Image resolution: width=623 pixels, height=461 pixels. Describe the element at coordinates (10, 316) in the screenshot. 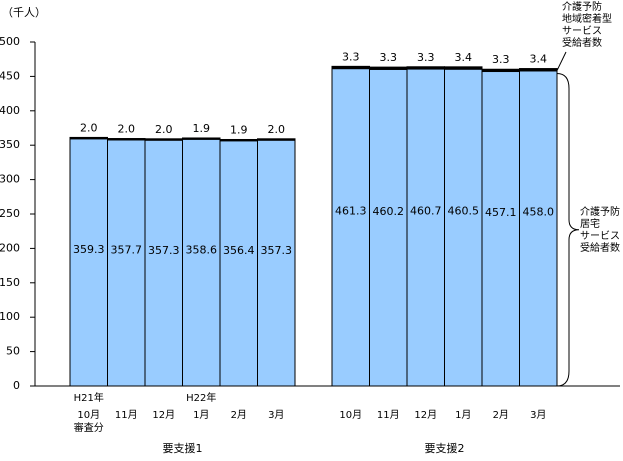

I see `y-tick-label: 100` at that location.